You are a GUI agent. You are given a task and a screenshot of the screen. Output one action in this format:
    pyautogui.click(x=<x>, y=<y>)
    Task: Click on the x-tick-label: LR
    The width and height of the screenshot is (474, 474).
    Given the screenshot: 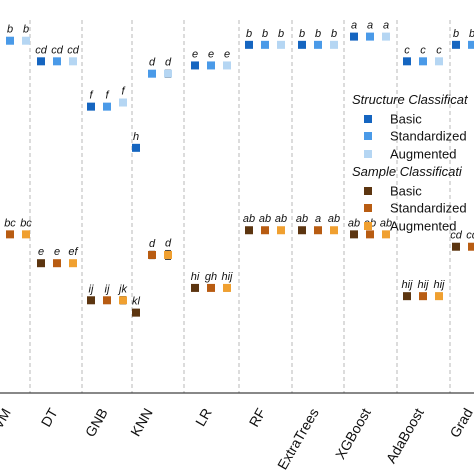 What is the action you would take?
    pyautogui.click(x=203, y=417)
    